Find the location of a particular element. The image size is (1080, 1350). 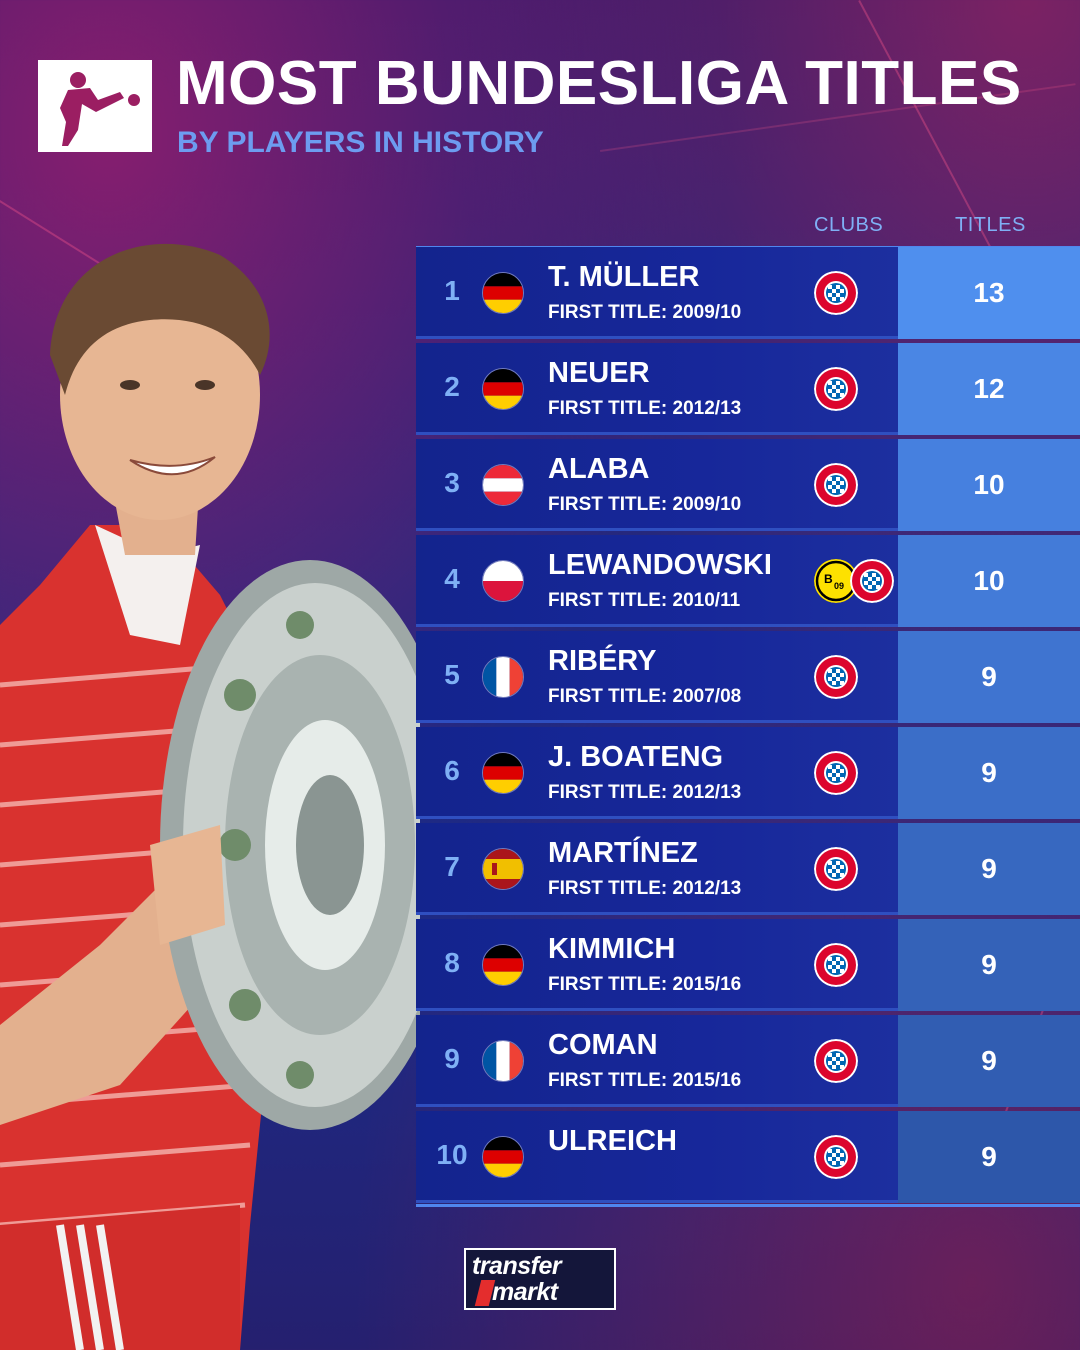

titles-column-header: TITLES is located at coordinates (990, 225).